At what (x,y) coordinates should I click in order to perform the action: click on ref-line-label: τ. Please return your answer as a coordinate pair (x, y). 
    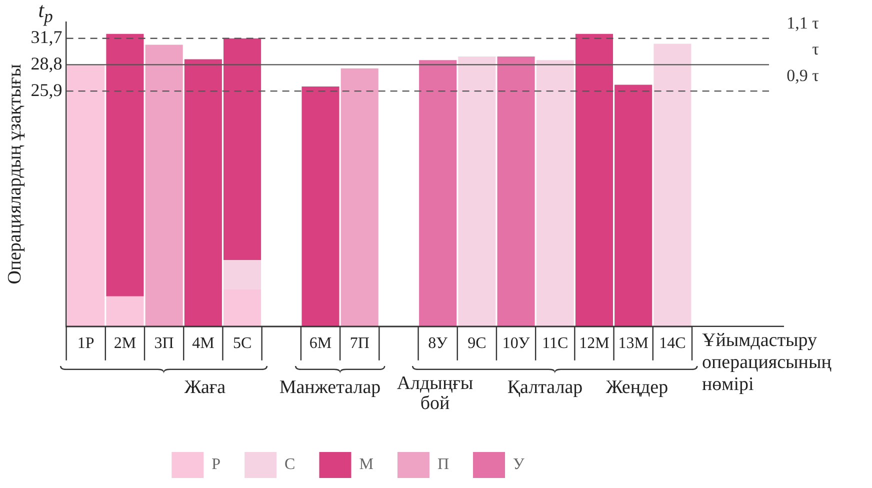
    Looking at the image, I should click on (816, 49).